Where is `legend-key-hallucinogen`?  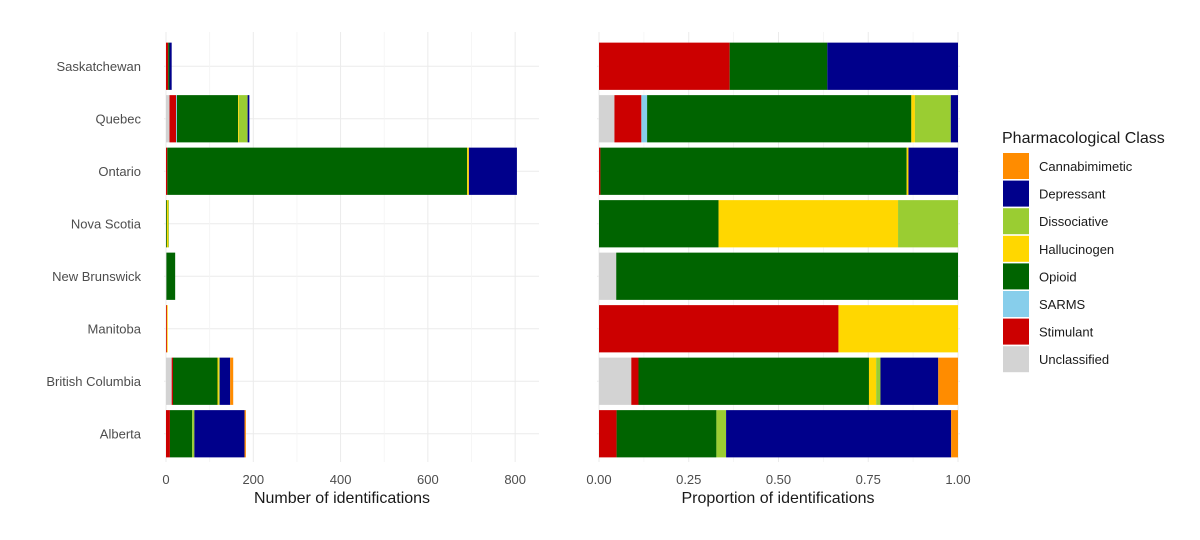 legend-key-hallucinogen is located at coordinates (1016, 248).